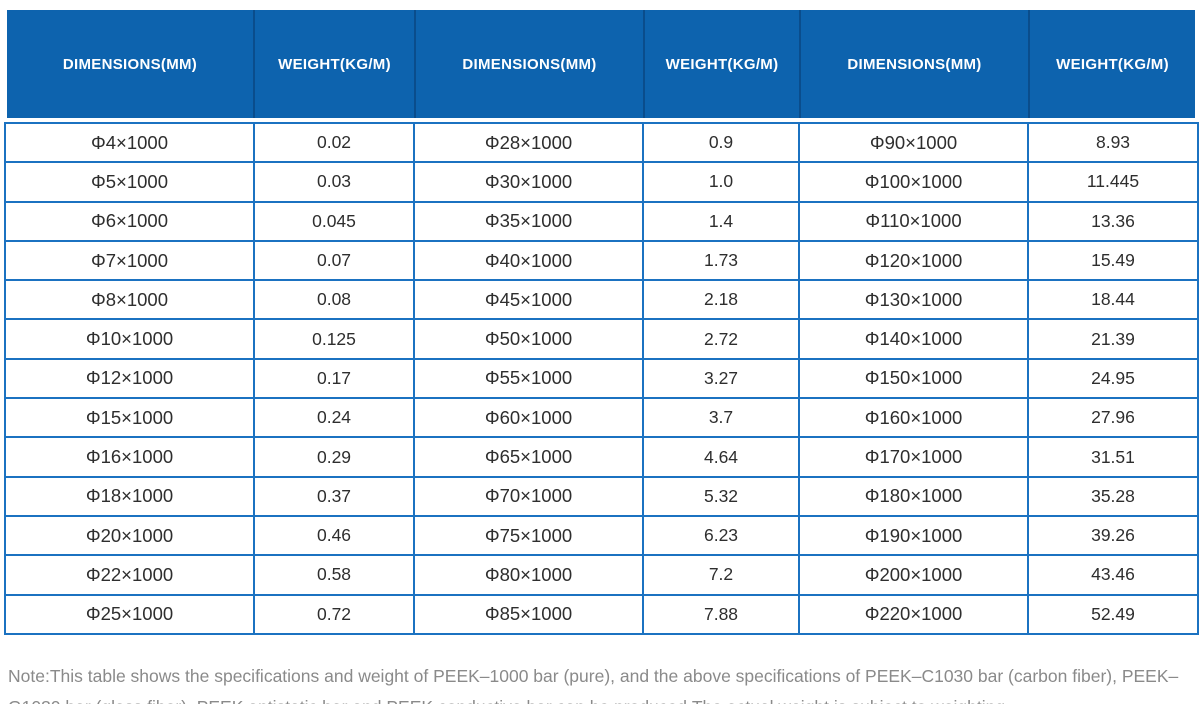 Image resolution: width=1200 pixels, height=704 pixels. What do you see at coordinates (1114, 536) in the screenshot?
I see `weight-cell: 39.26` at bounding box center [1114, 536].